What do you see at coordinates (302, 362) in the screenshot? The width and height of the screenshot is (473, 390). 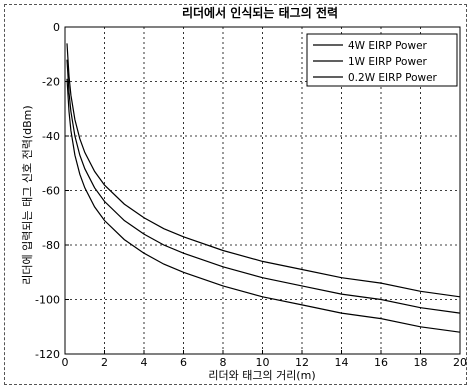 I see `x-tick-label: 12` at bounding box center [302, 362].